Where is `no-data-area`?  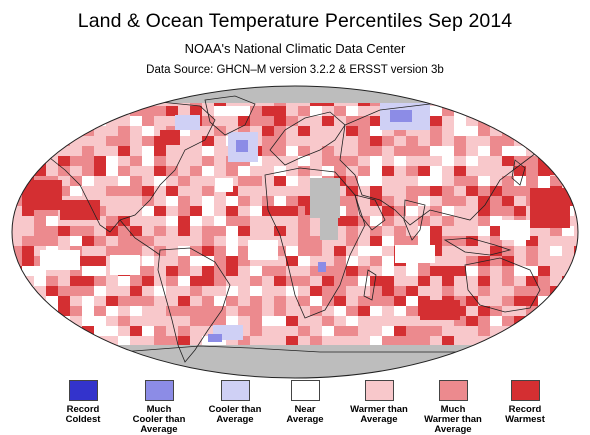 no-data-area is located at coordinates (295, 94).